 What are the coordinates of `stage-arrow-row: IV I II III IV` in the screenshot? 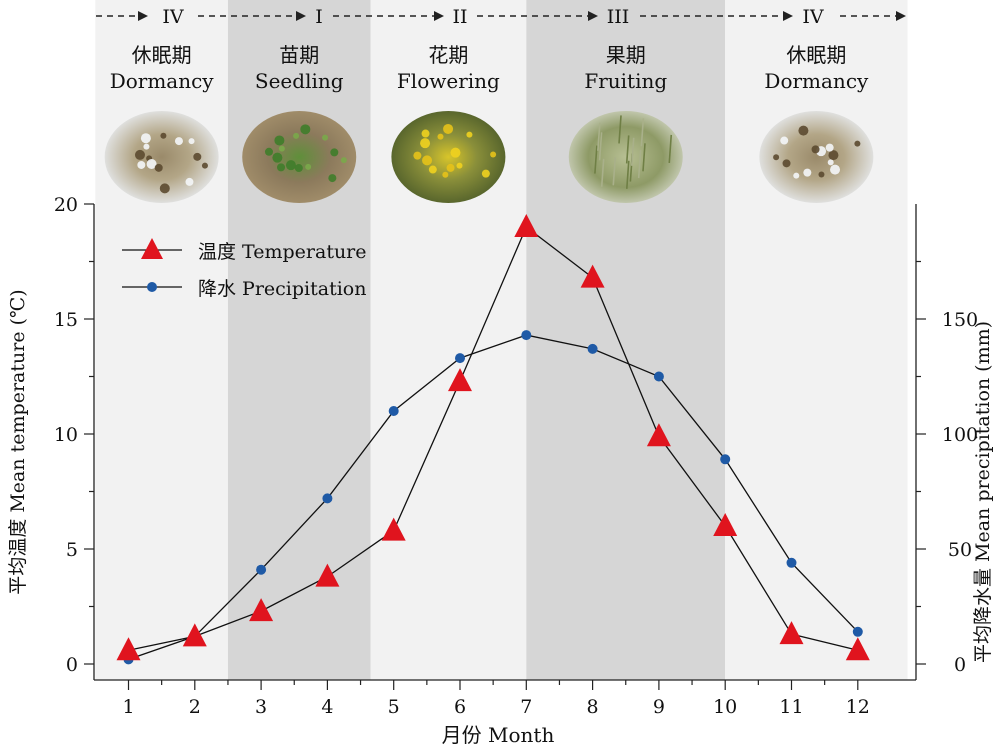 It's located at (501, 17).